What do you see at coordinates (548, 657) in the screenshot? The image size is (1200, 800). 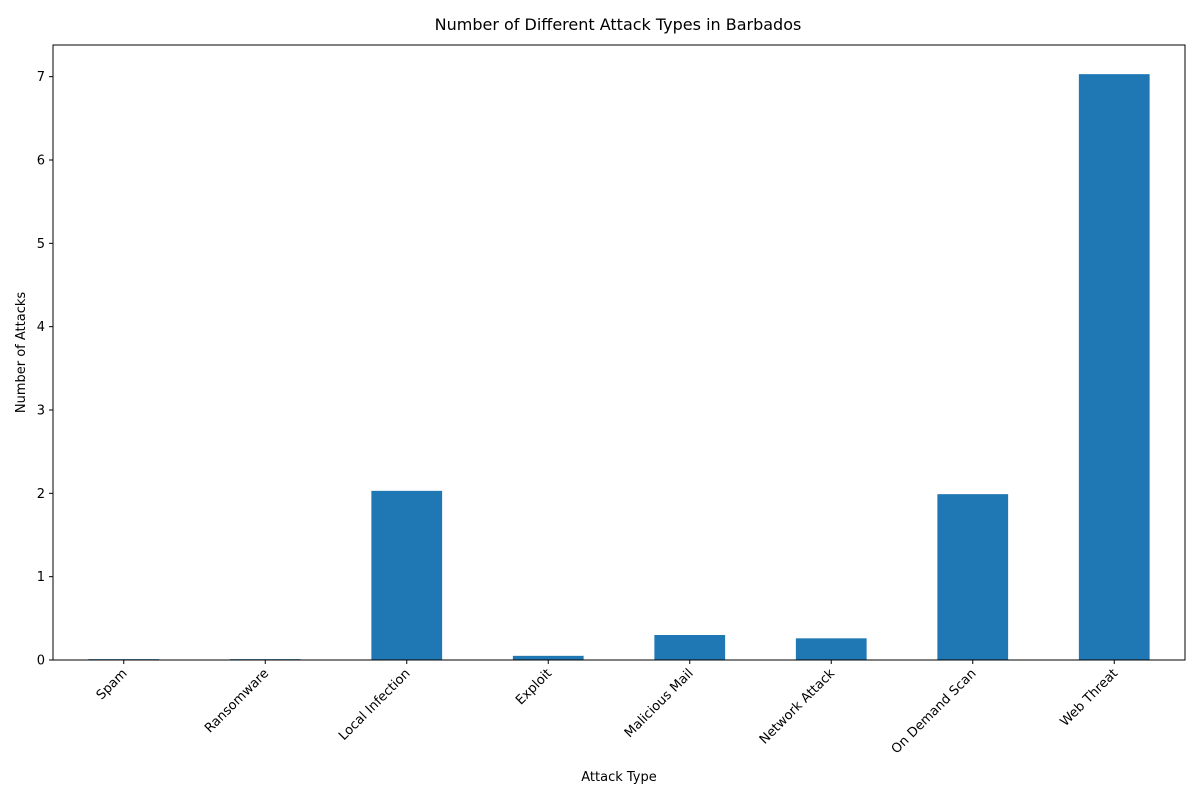 I see `bar-exploit` at bounding box center [548, 657].